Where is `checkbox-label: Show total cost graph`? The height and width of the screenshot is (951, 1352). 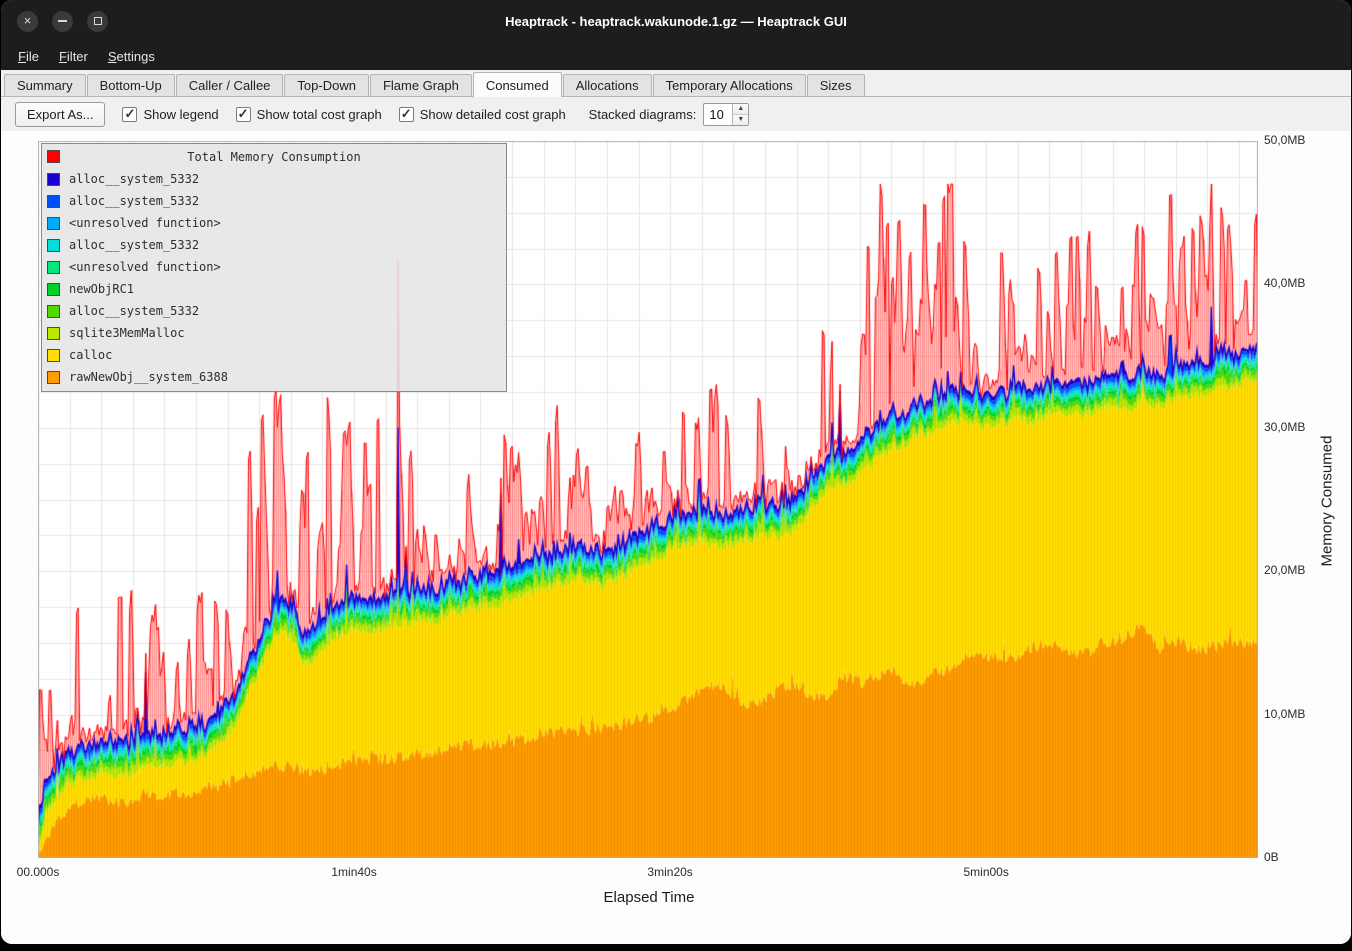
checkbox-label: Show total cost graph is located at coordinates (319, 114).